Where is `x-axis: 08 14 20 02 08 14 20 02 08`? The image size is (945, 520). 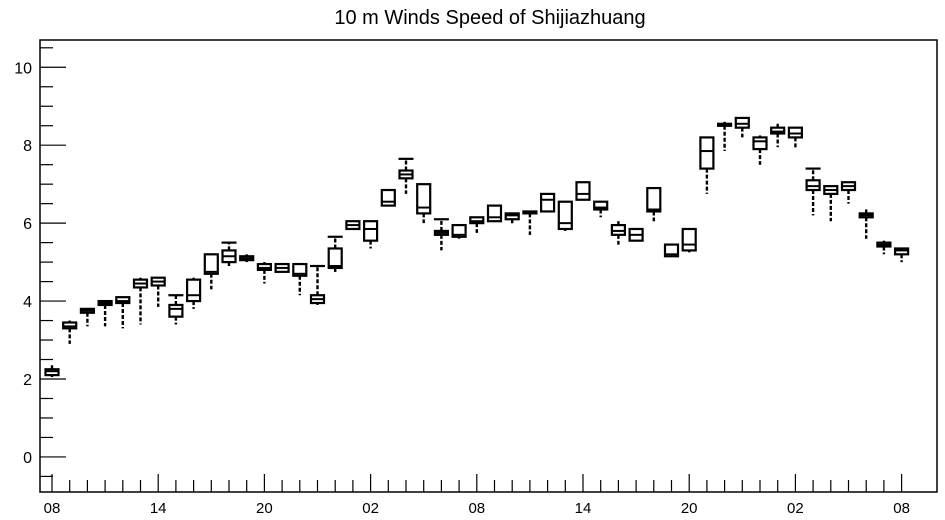 x-axis: 08 14 20 02 08 14 20 02 08 is located at coordinates (477, 495).